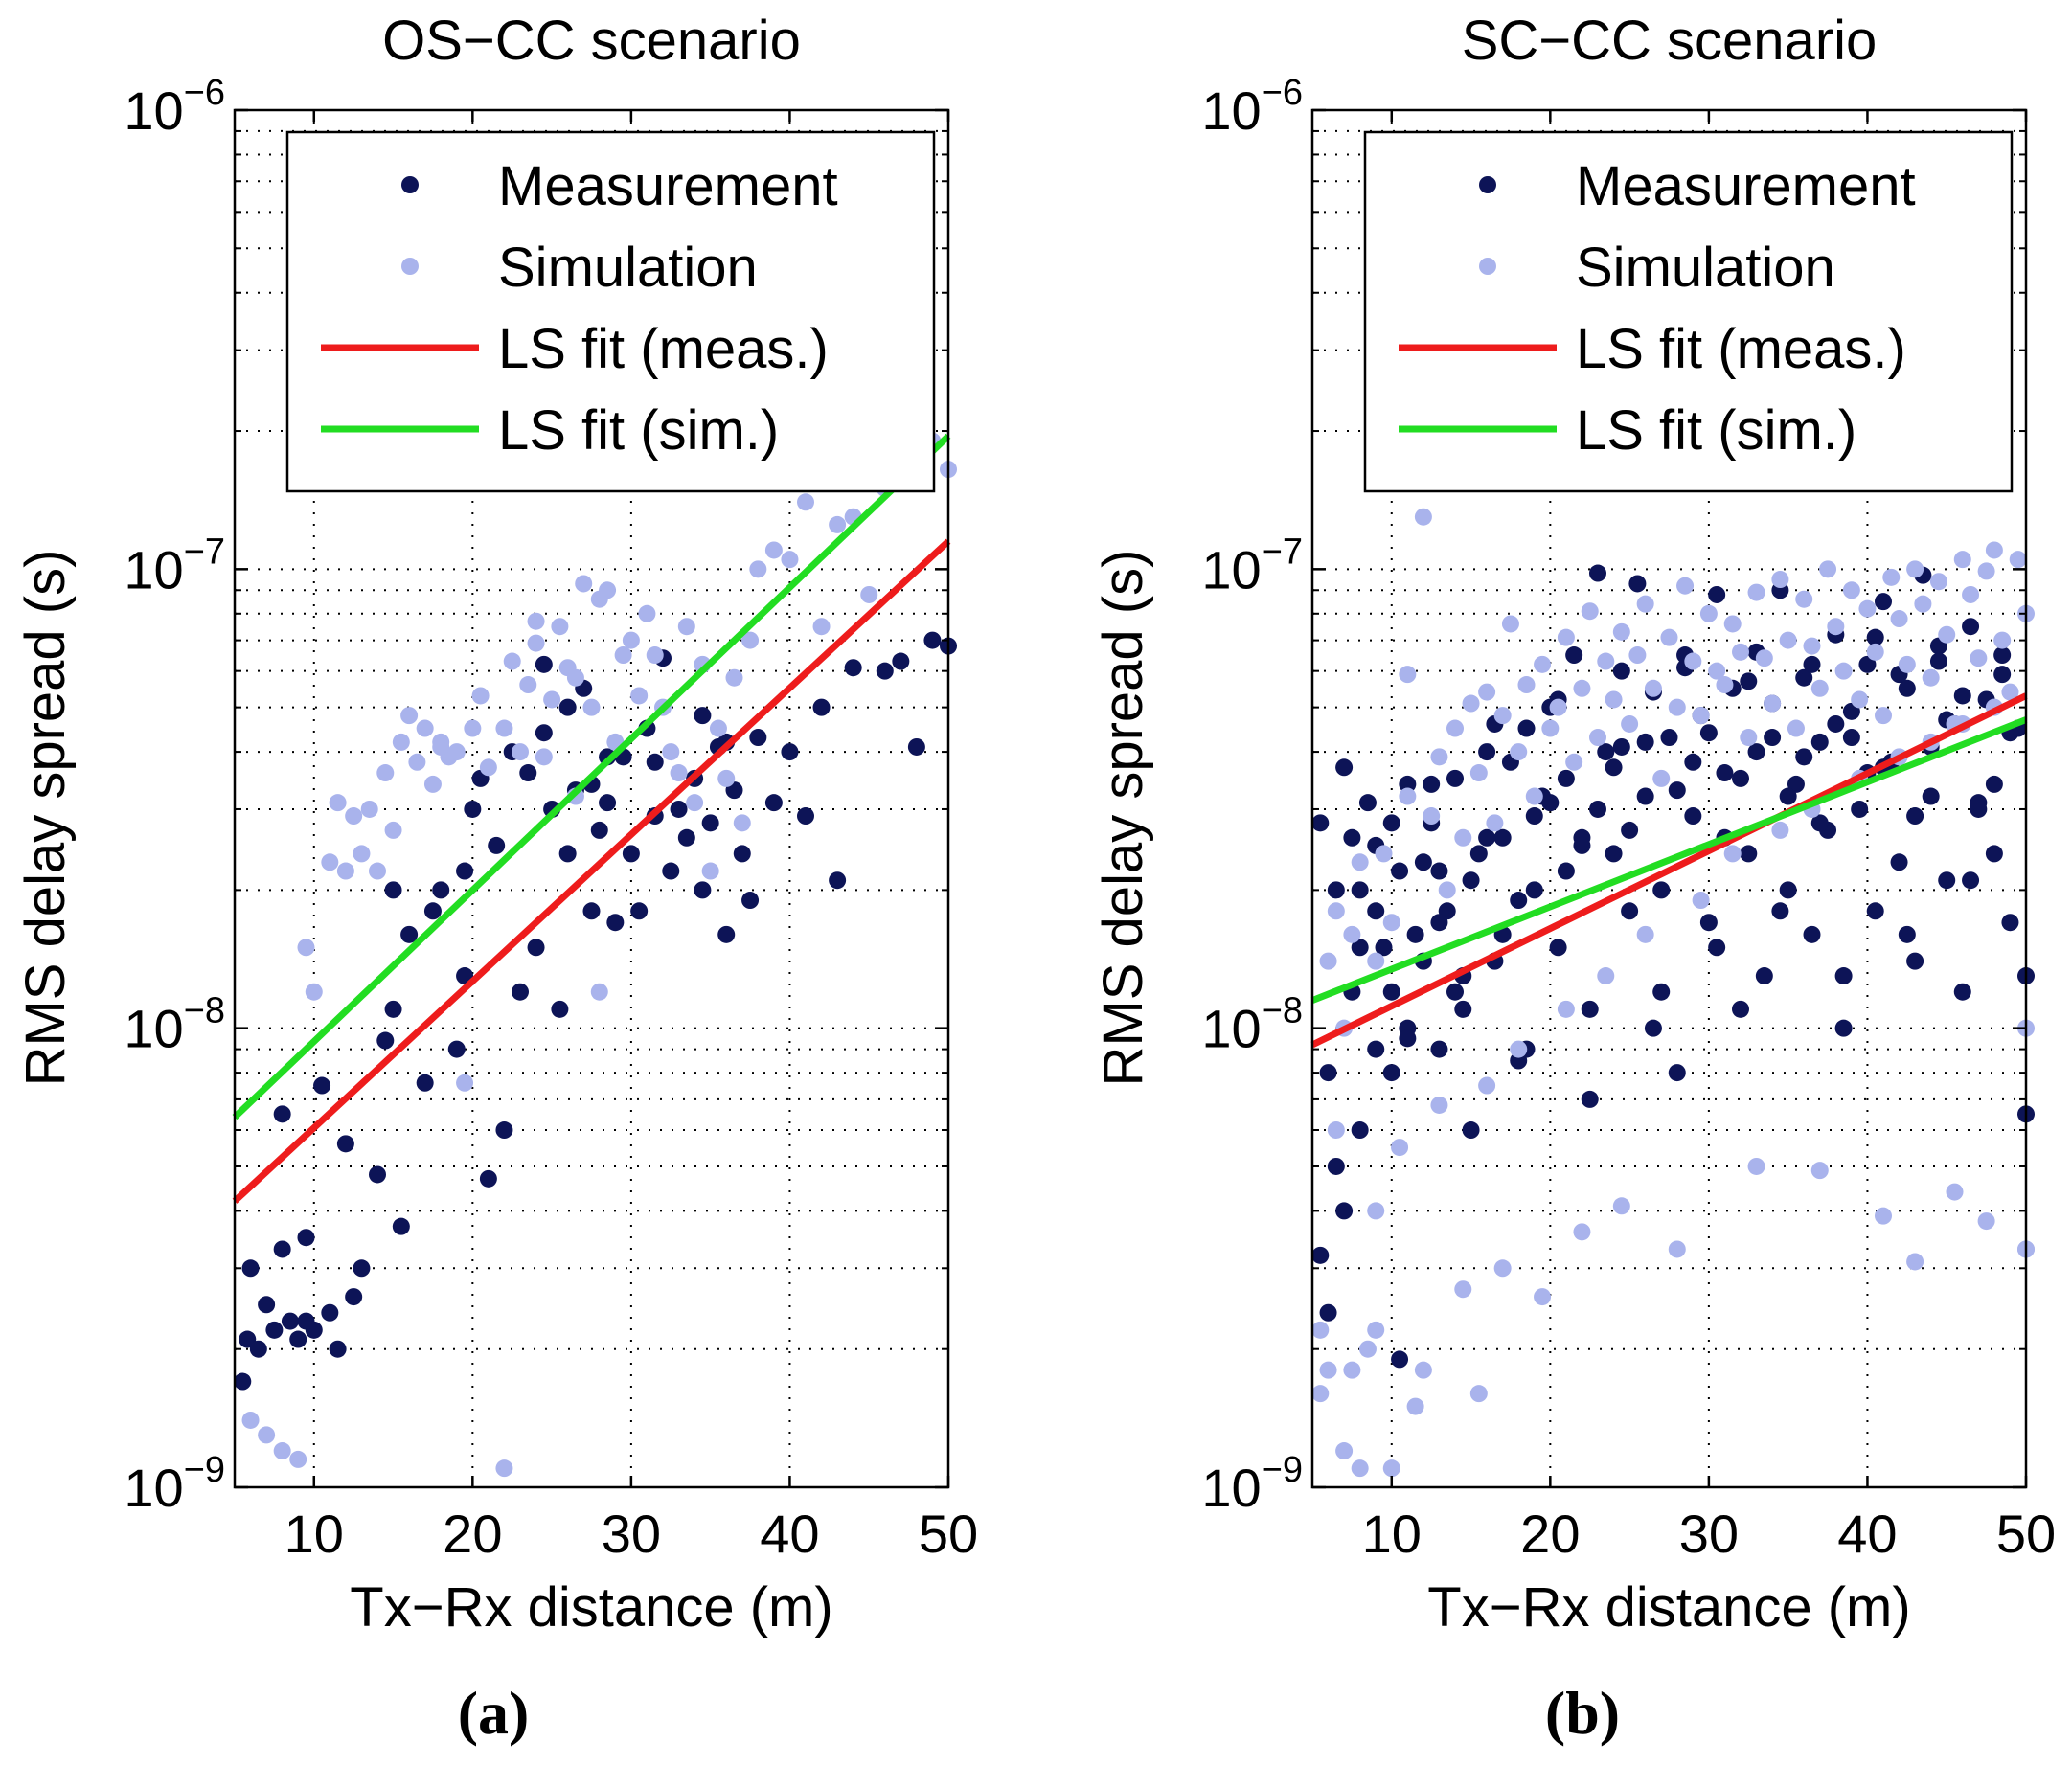 This screenshot has width=2072, height=1787. Describe the element at coordinates (628, 268) in the screenshot. I see `legend-label: Simulation` at that location.